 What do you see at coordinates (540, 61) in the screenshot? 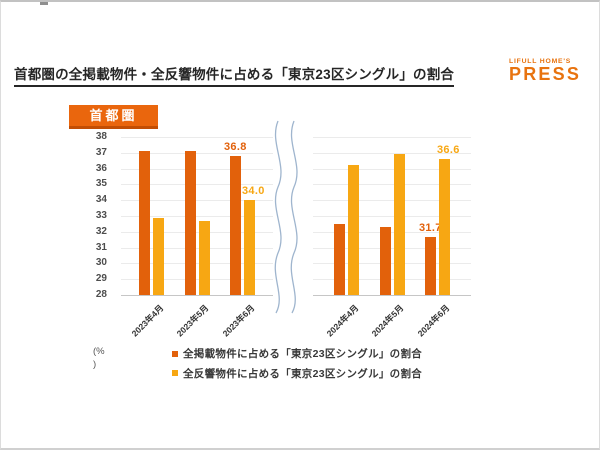
I see `logo-brand-text: LIFULL HOME'S` at bounding box center [540, 61].